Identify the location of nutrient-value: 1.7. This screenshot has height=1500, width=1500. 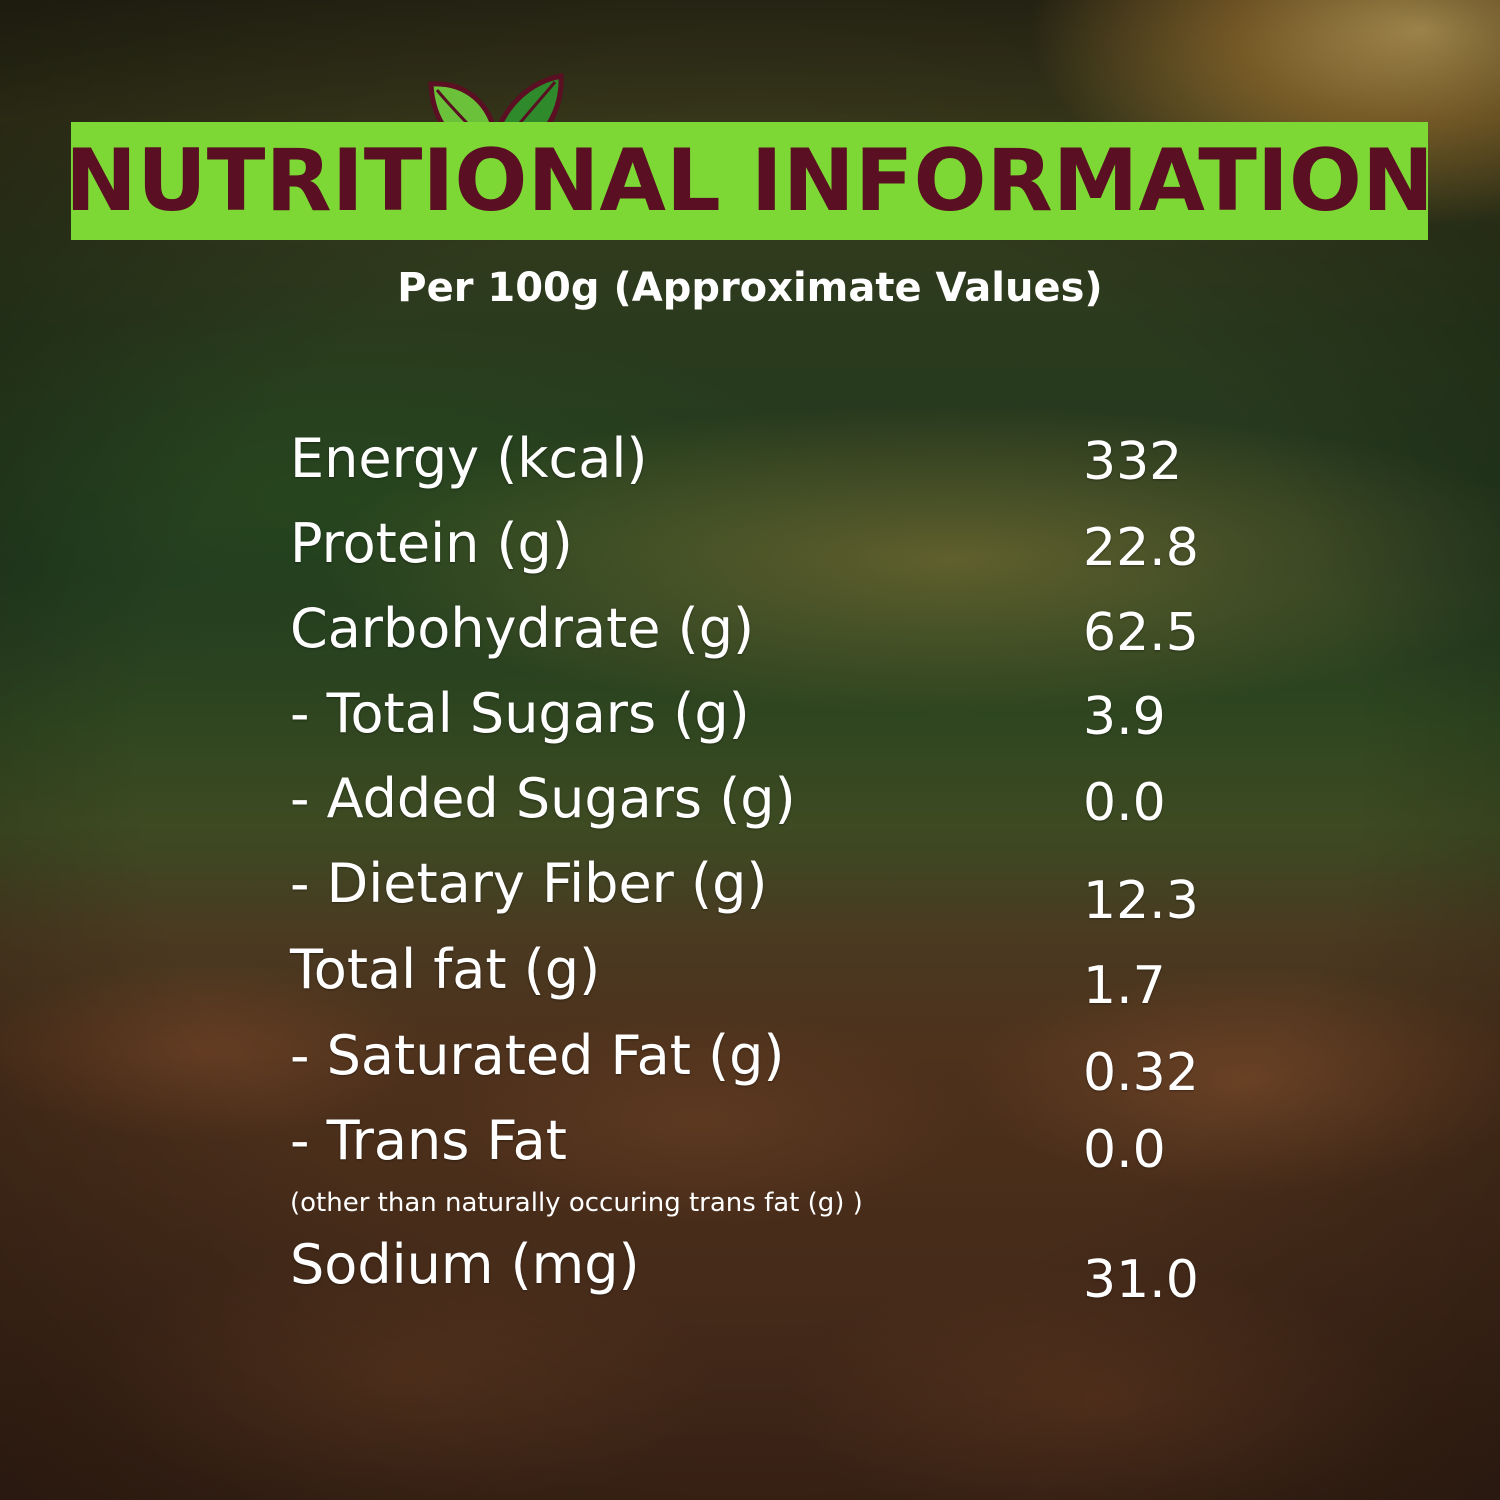
(1124, 986).